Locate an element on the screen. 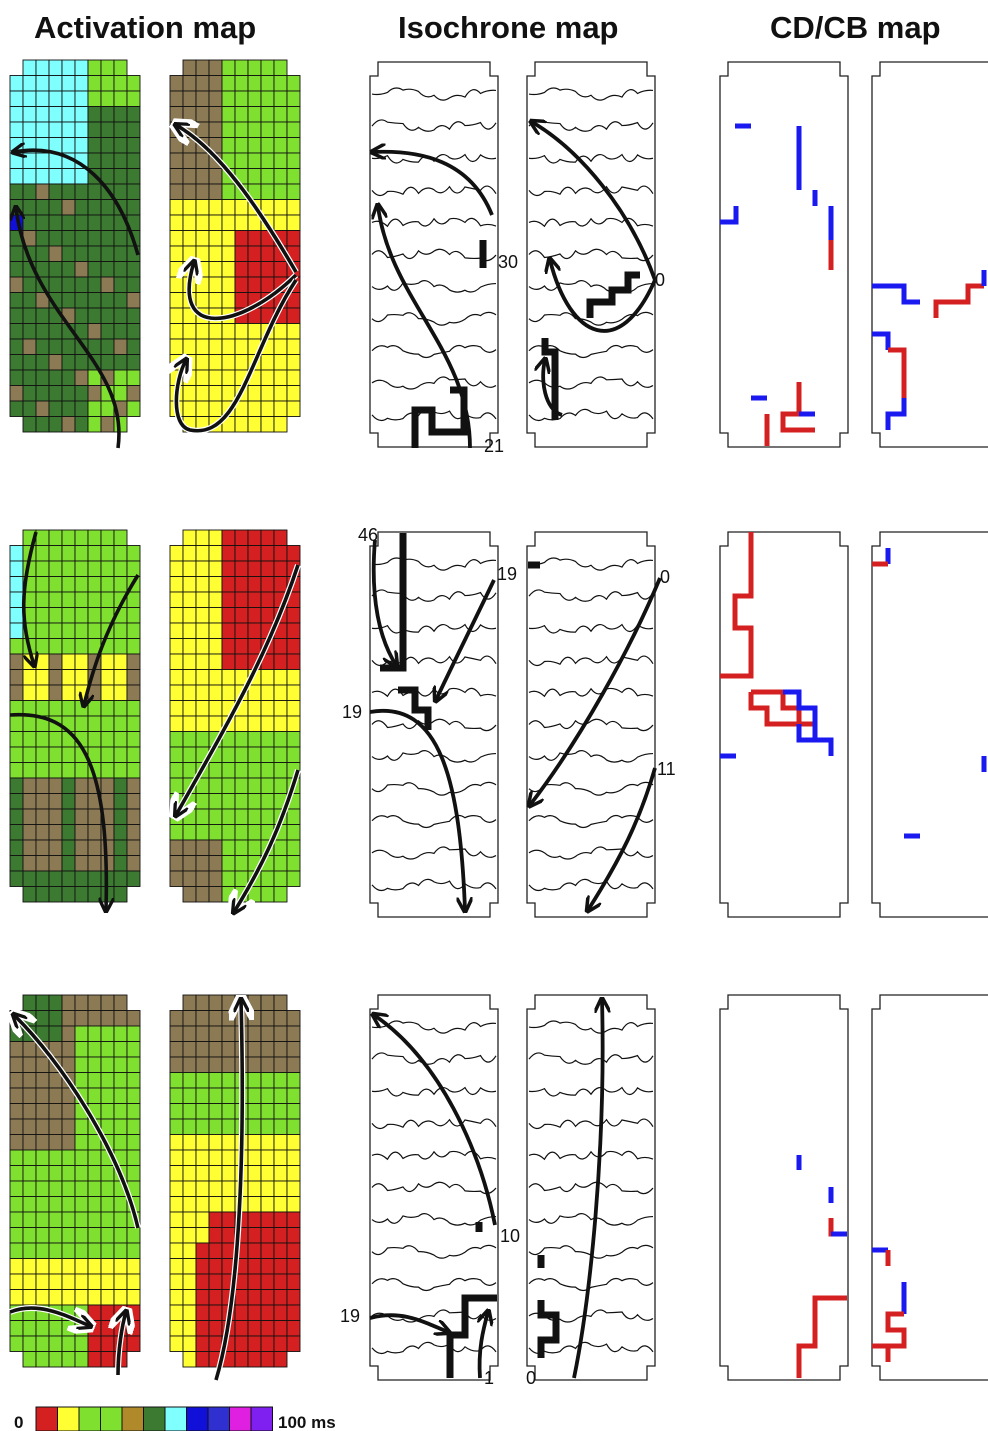  conduction-delay-segment is located at coordinates (737, 605).